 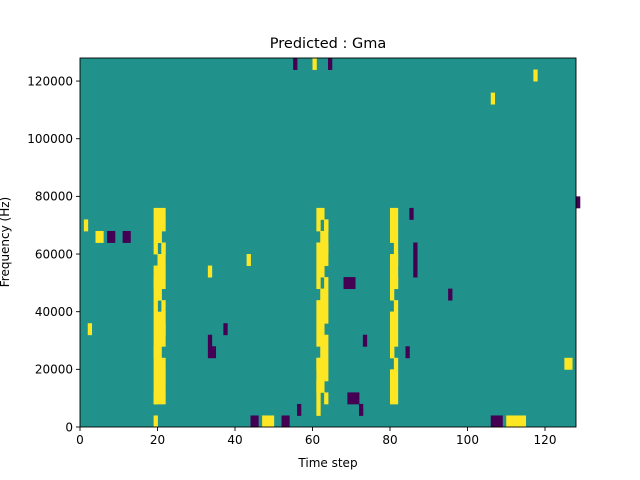 I want to click on x-tick-label: 60, so click(x=312, y=440).